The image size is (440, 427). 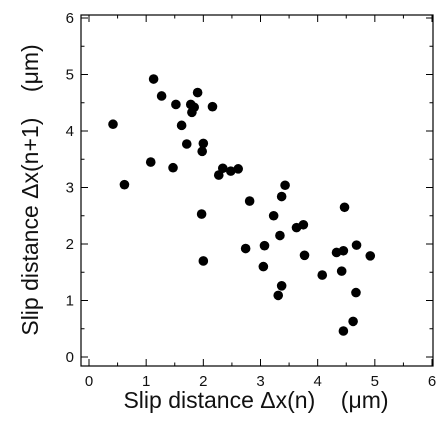 What do you see at coordinates (317, 381) in the screenshot?
I see `x-tick-label: 4` at bounding box center [317, 381].